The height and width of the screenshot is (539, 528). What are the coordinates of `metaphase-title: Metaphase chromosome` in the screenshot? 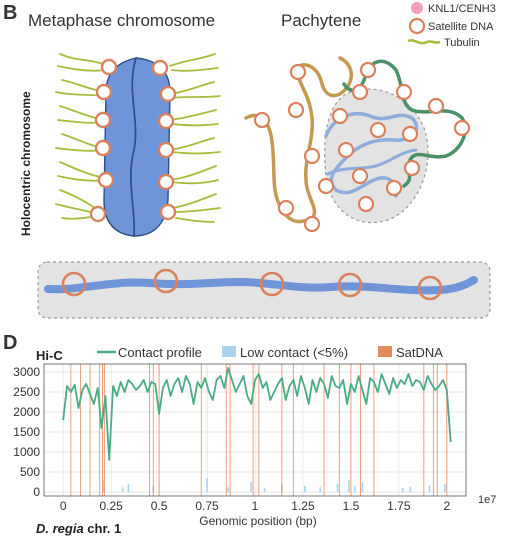 It's located at (121, 20).